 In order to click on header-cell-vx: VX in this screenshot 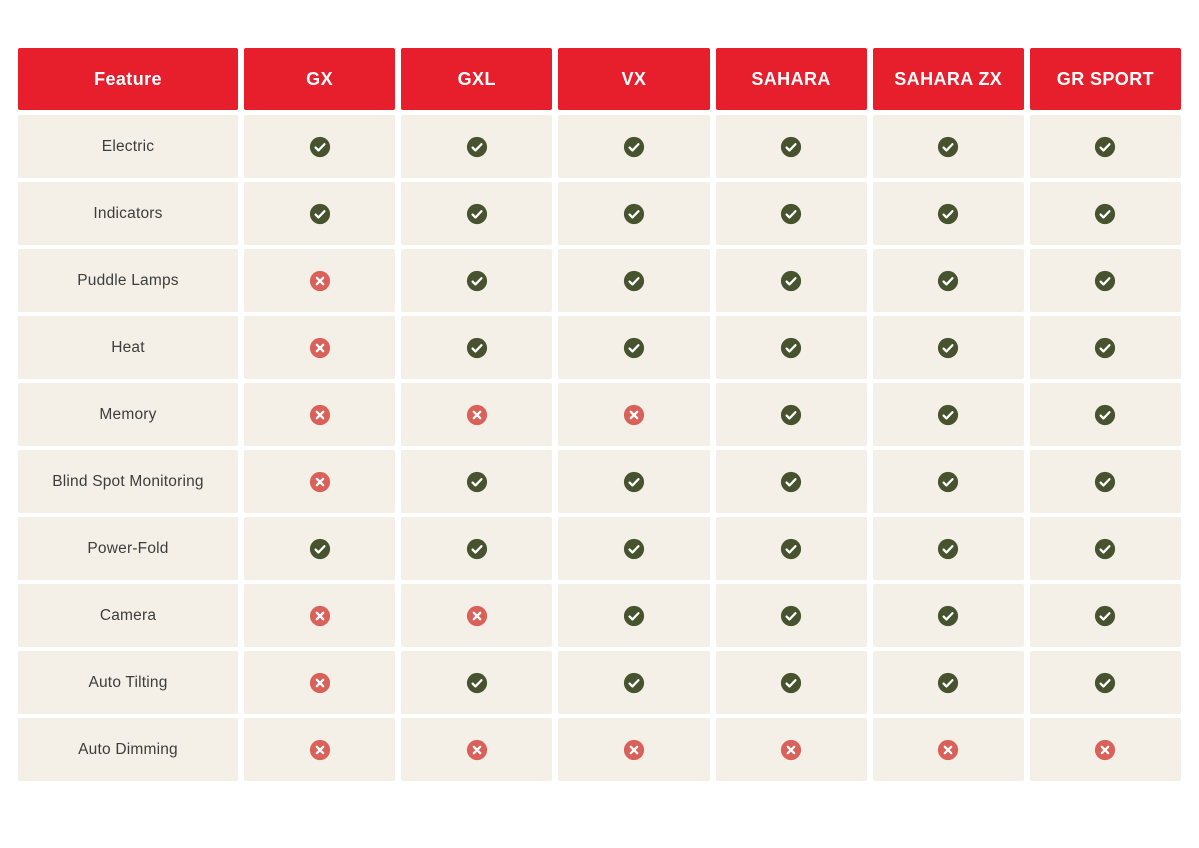, I will do `click(634, 79)`.